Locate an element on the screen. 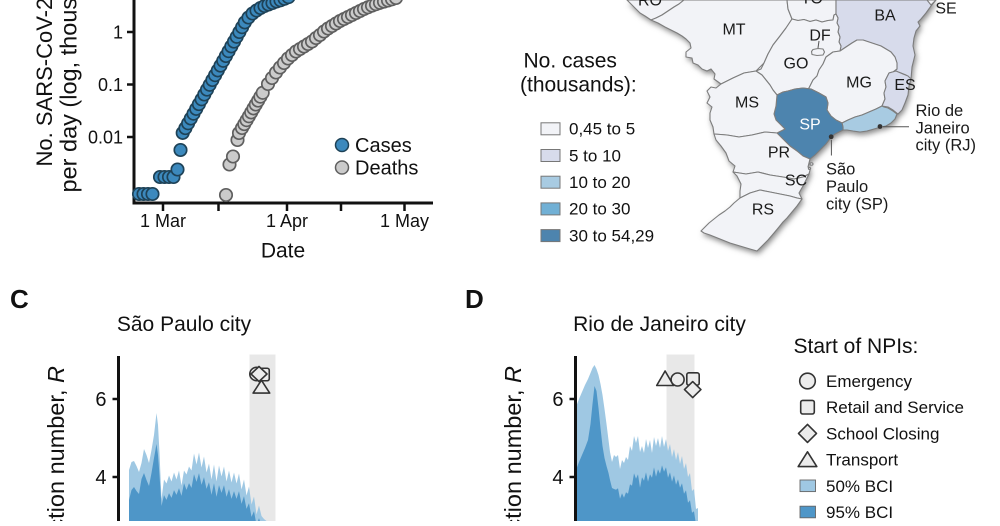 This screenshot has width=1000, height=526. svg-text: Transport is located at coordinates (862, 460).